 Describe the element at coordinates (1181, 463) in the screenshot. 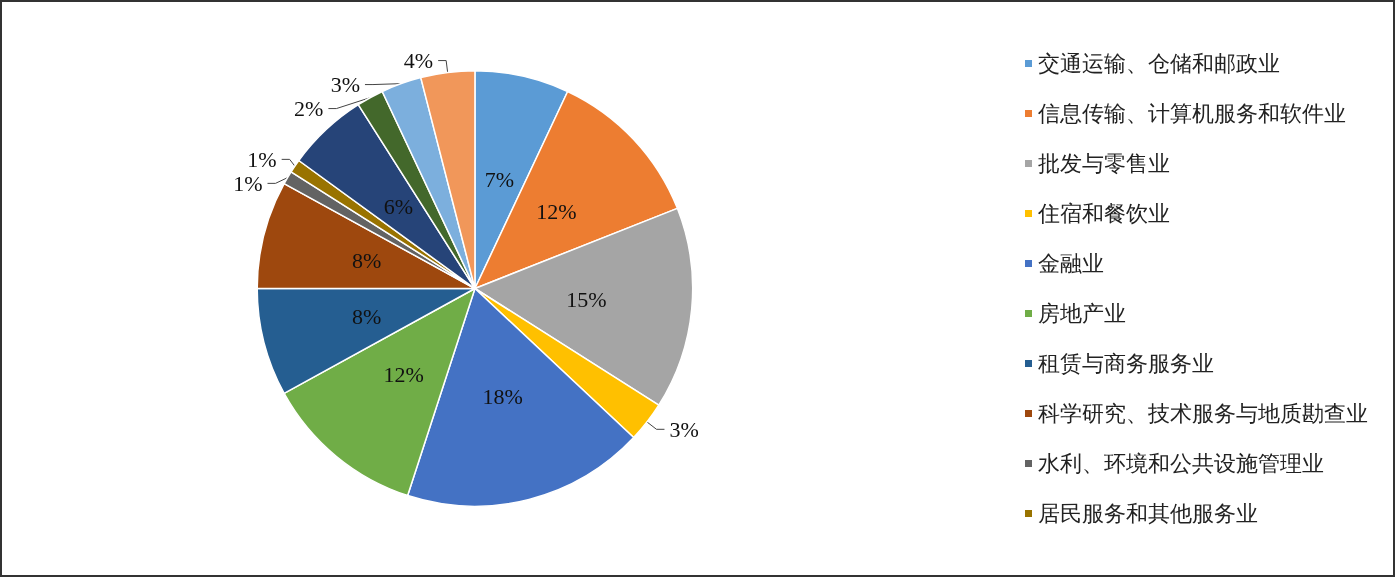

I see `legend-label: 水利、环境和公共设施管理业` at that location.